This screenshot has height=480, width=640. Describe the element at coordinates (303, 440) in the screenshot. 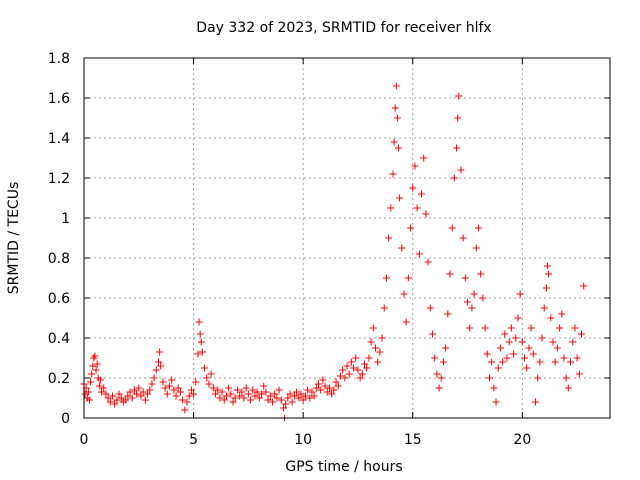

I see `x-tick-label: 10` at that location.